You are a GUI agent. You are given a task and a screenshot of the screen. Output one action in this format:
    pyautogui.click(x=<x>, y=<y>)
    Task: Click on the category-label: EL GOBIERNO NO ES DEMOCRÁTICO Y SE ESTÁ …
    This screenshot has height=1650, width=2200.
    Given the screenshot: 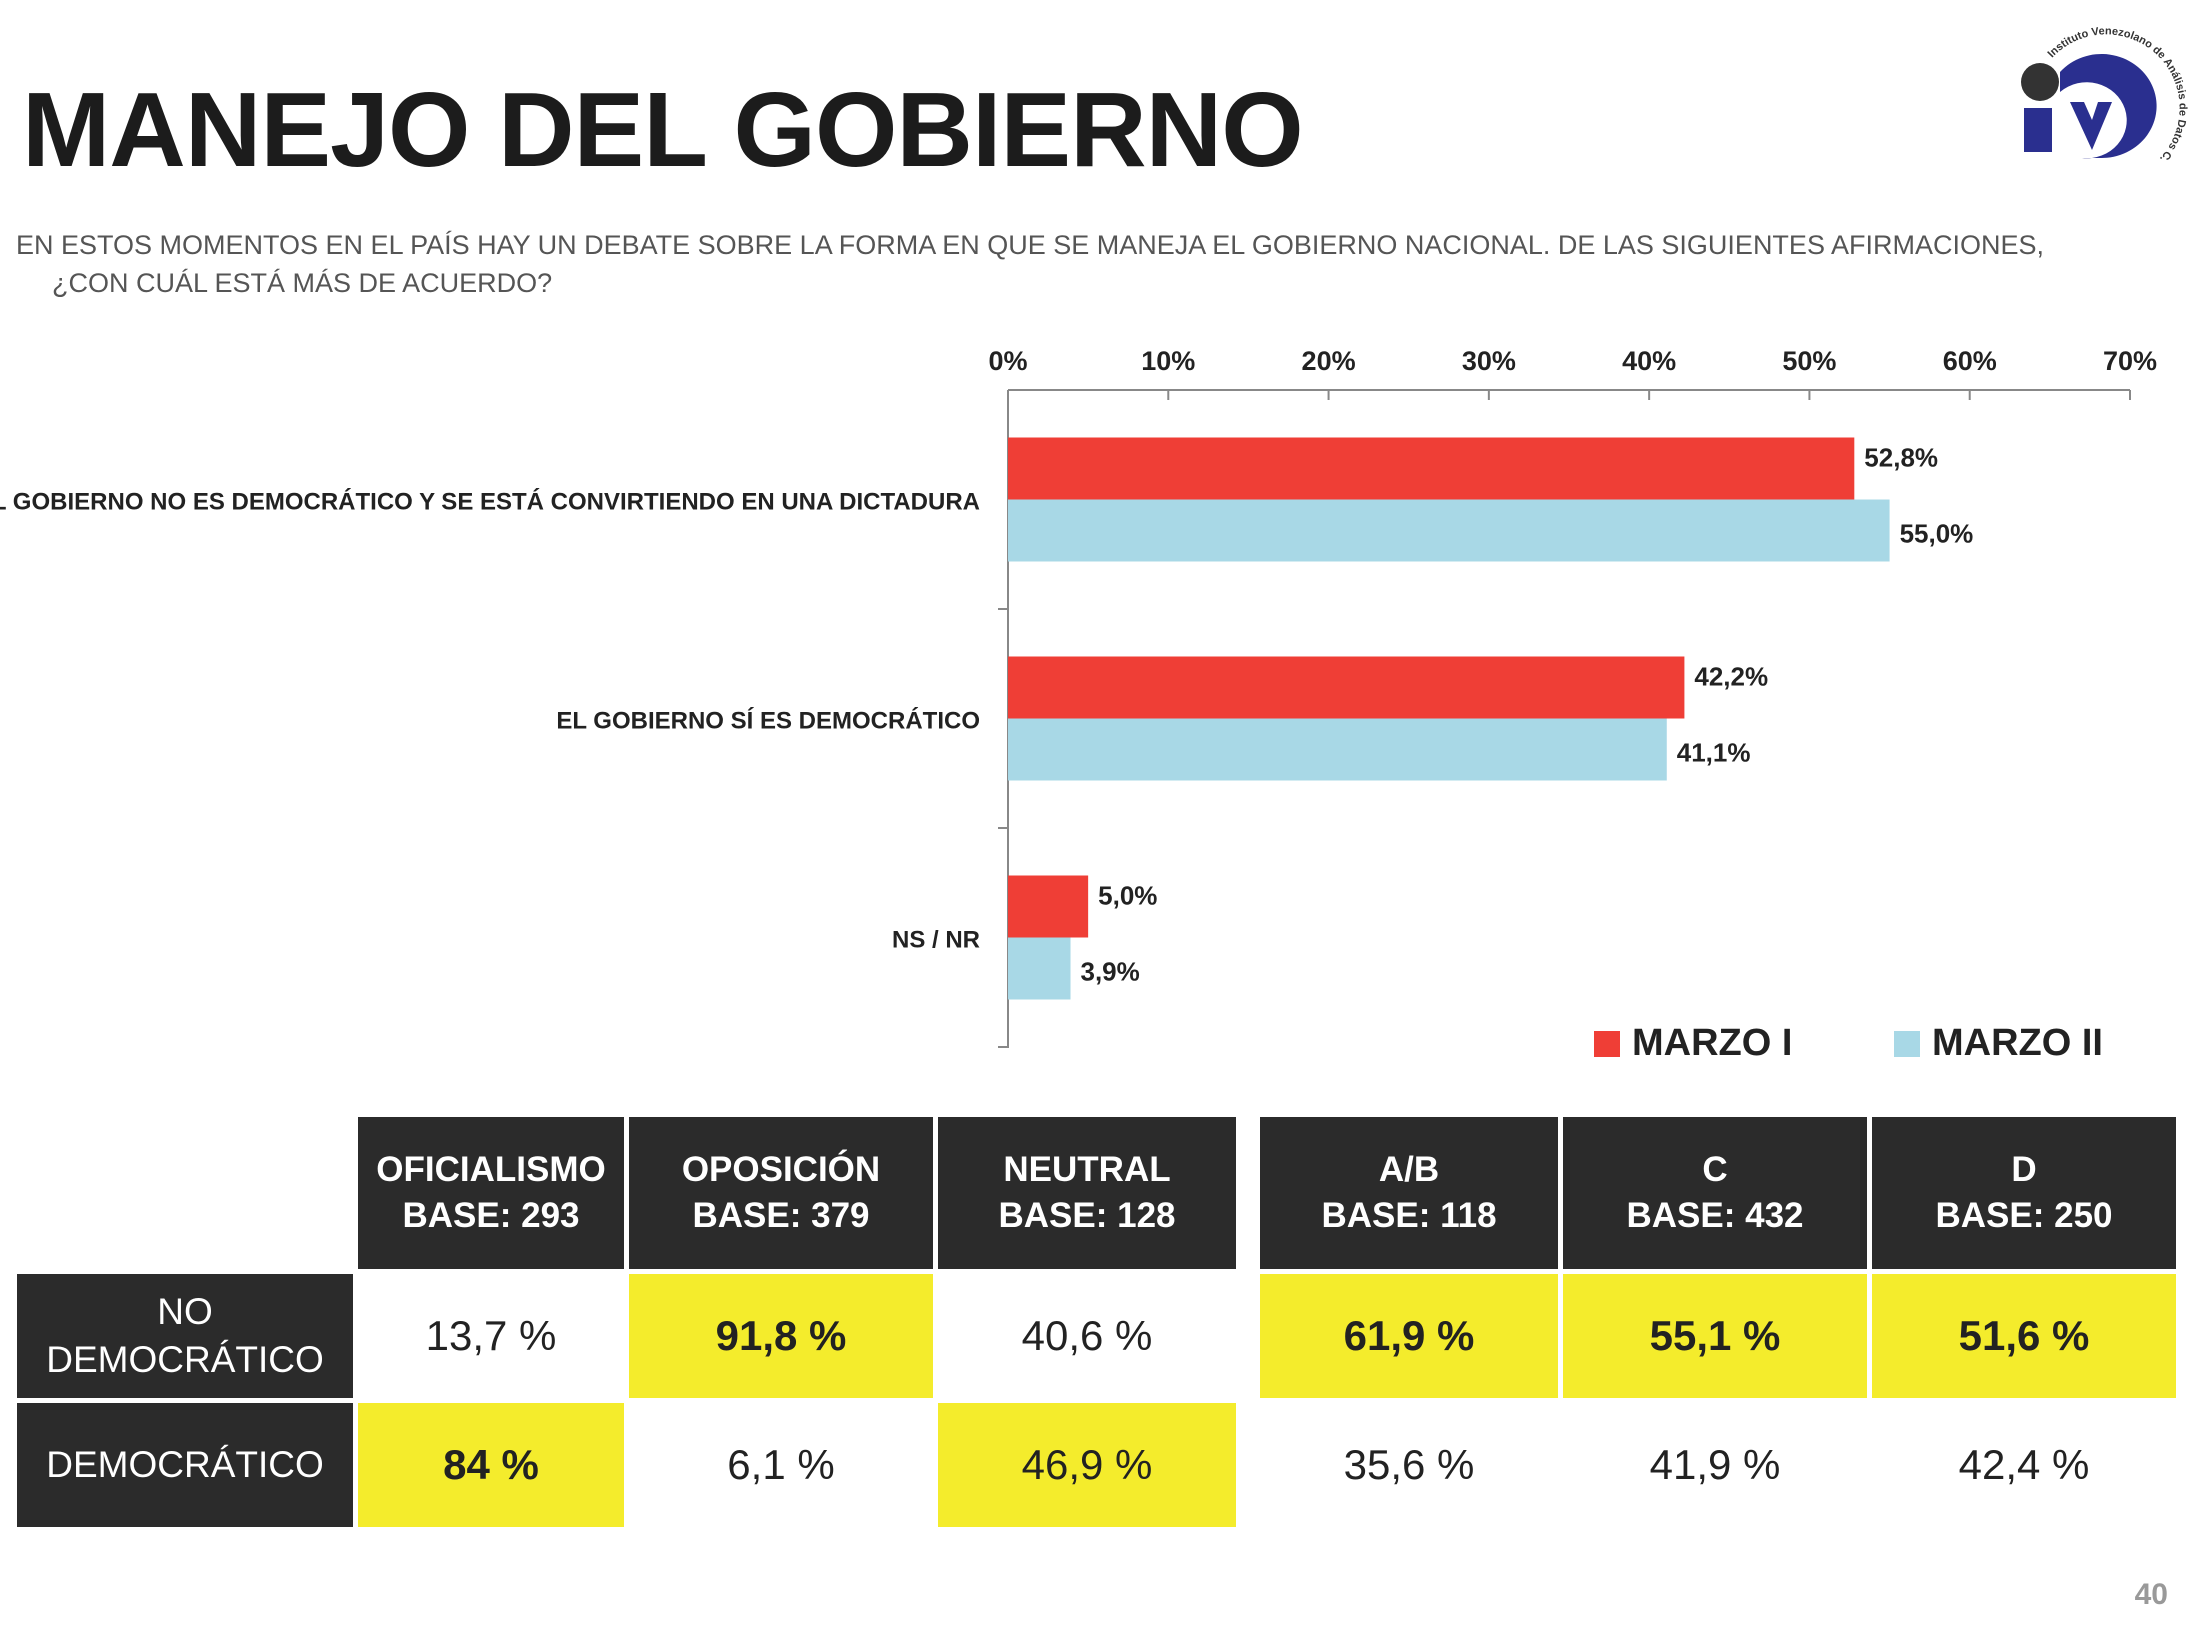 What is the action you would take?
    pyautogui.click(x=490, y=502)
    